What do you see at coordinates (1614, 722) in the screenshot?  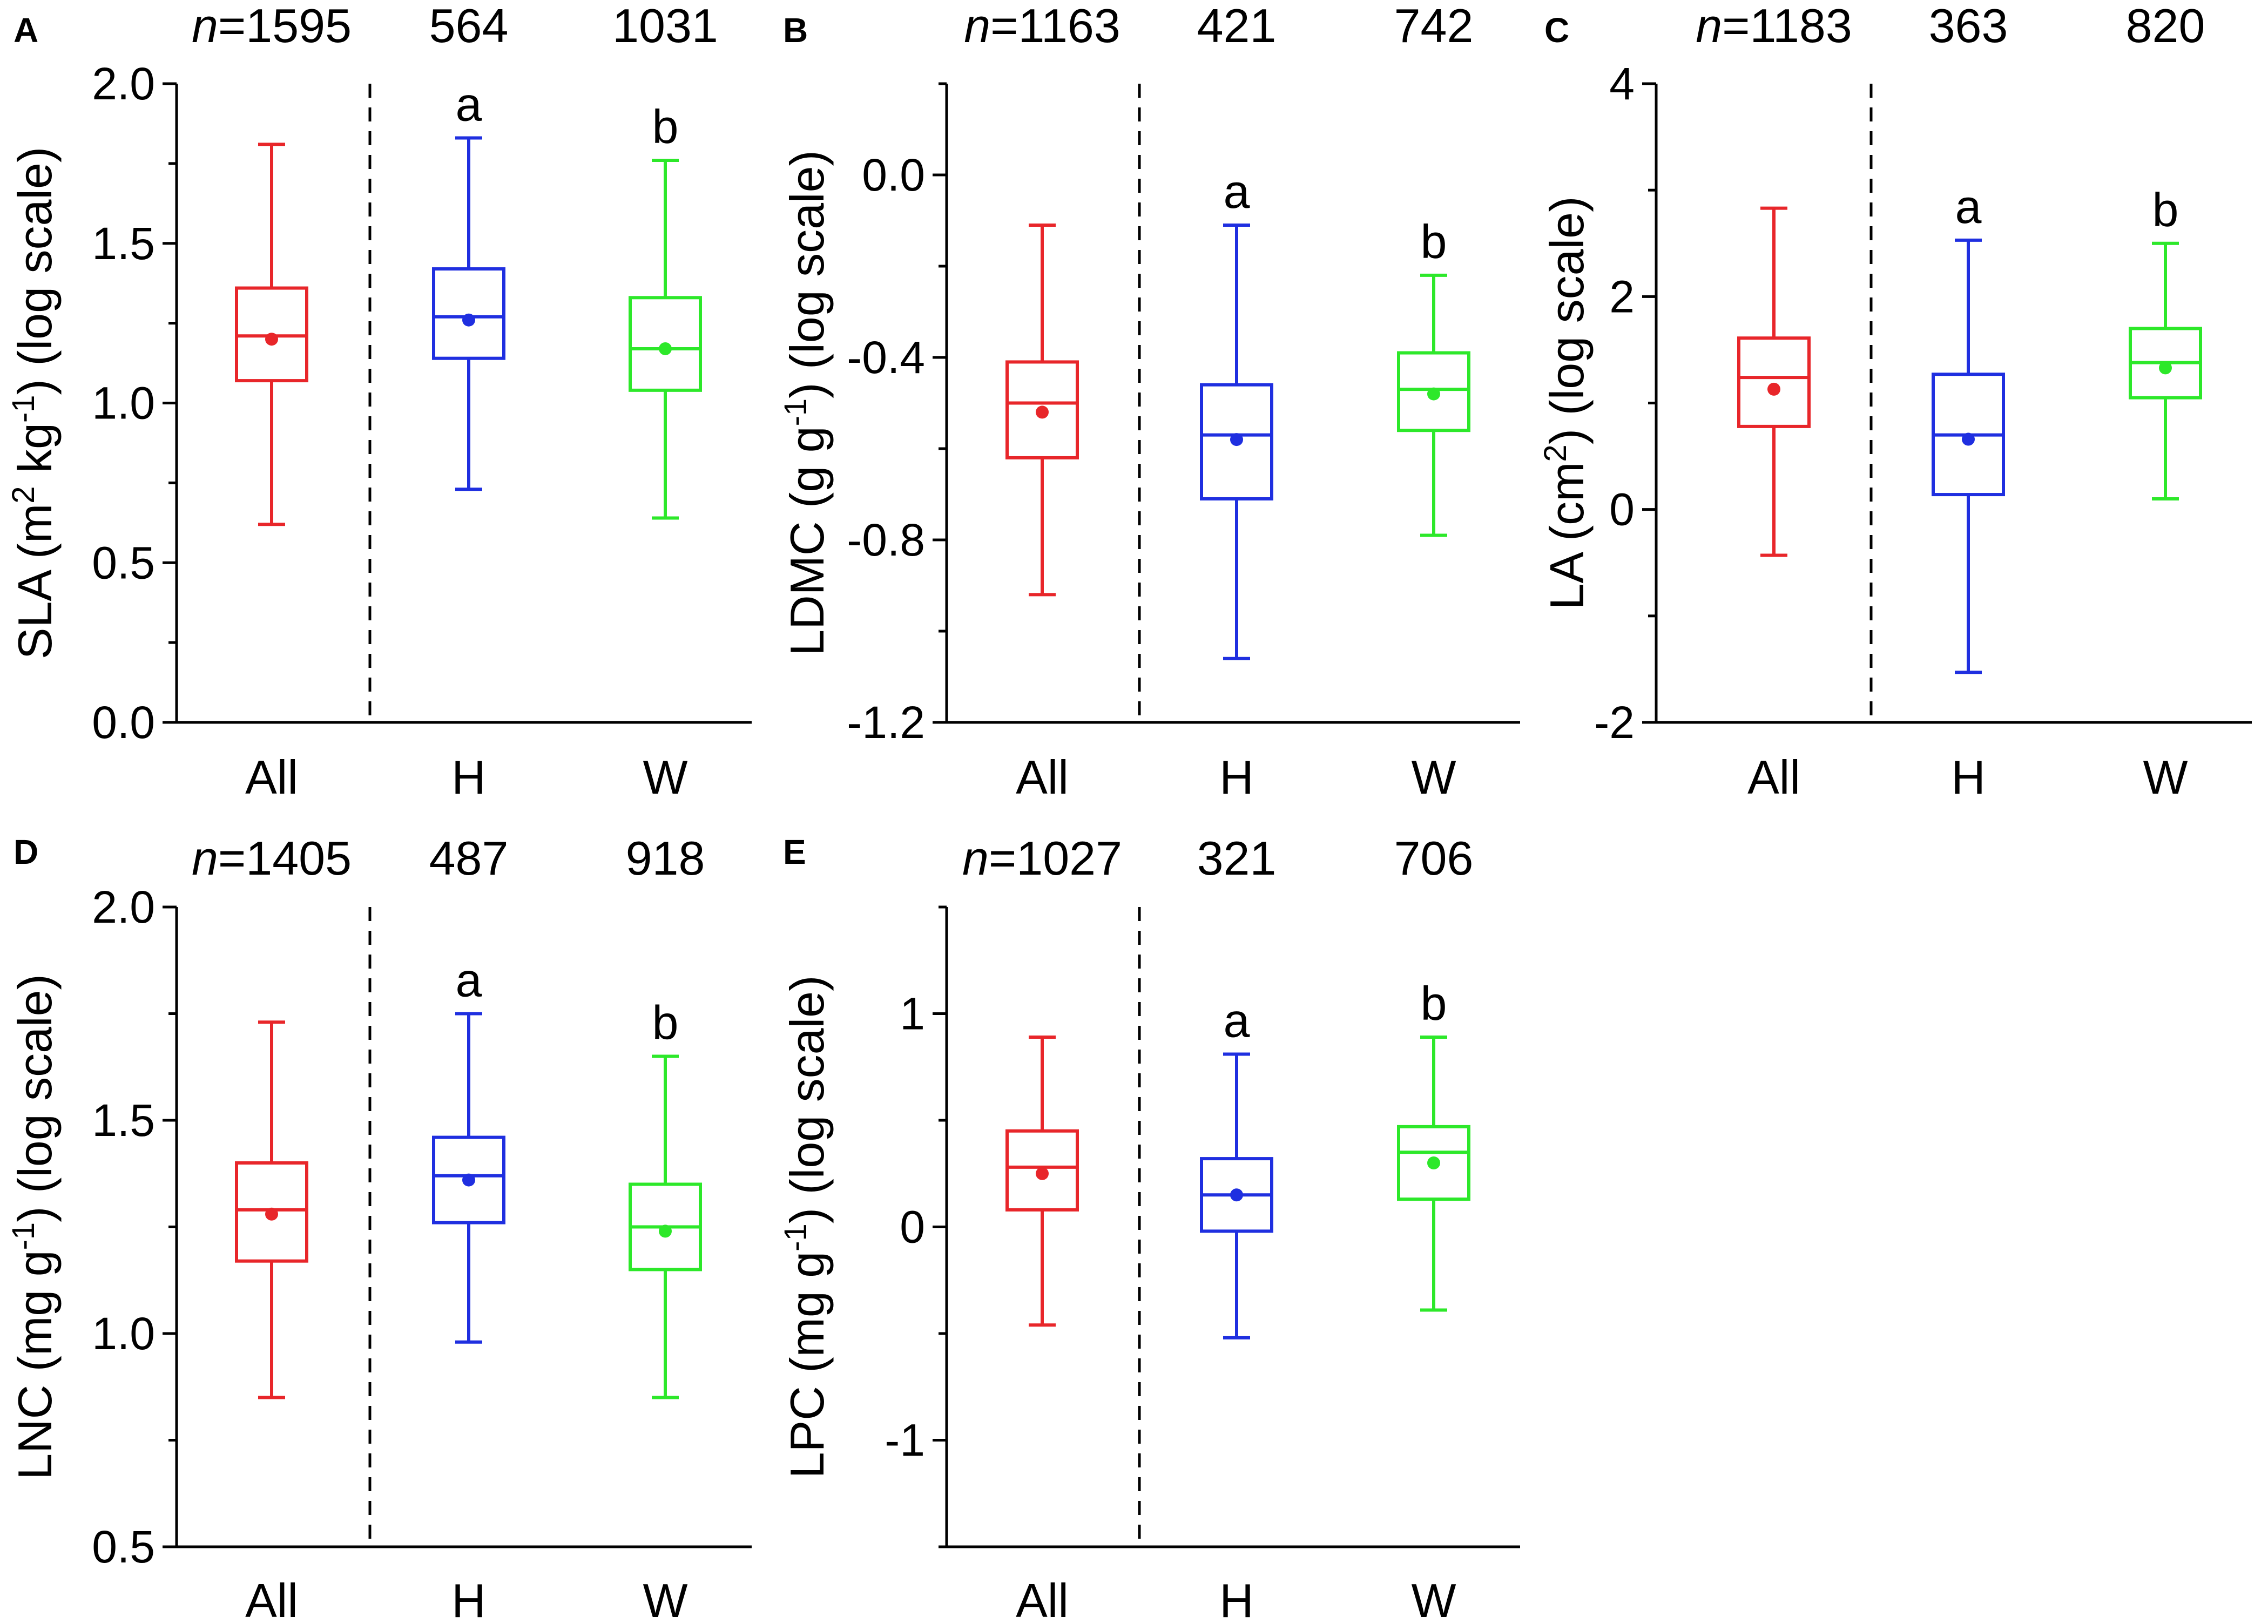 I see `y-tick-label: -2` at bounding box center [1614, 722].